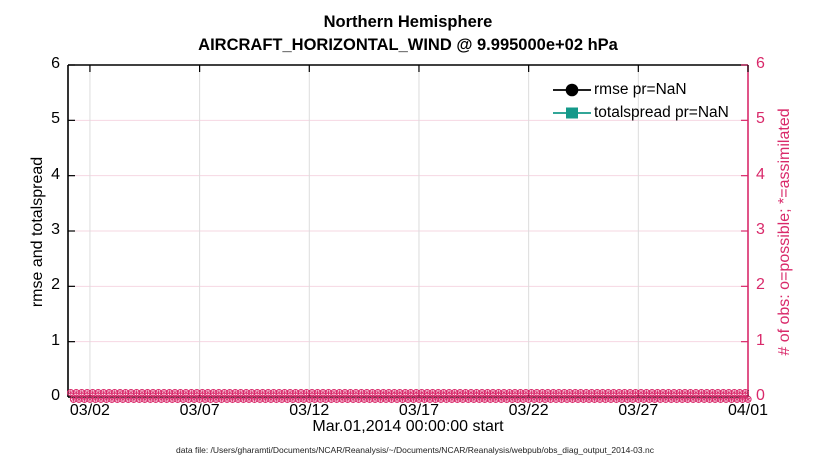  Describe the element at coordinates (55, 174) in the screenshot. I see `y-tick-label-left: 4` at that location.